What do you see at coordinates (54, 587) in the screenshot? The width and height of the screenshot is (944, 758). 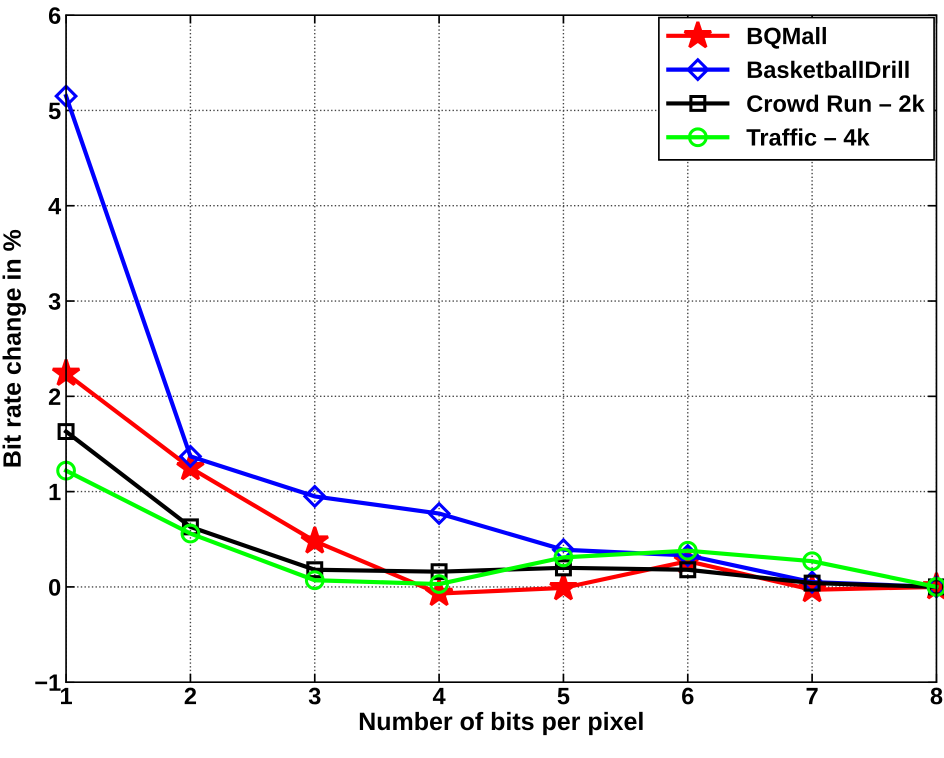 I see `y-tick-label: 0` at bounding box center [54, 587].